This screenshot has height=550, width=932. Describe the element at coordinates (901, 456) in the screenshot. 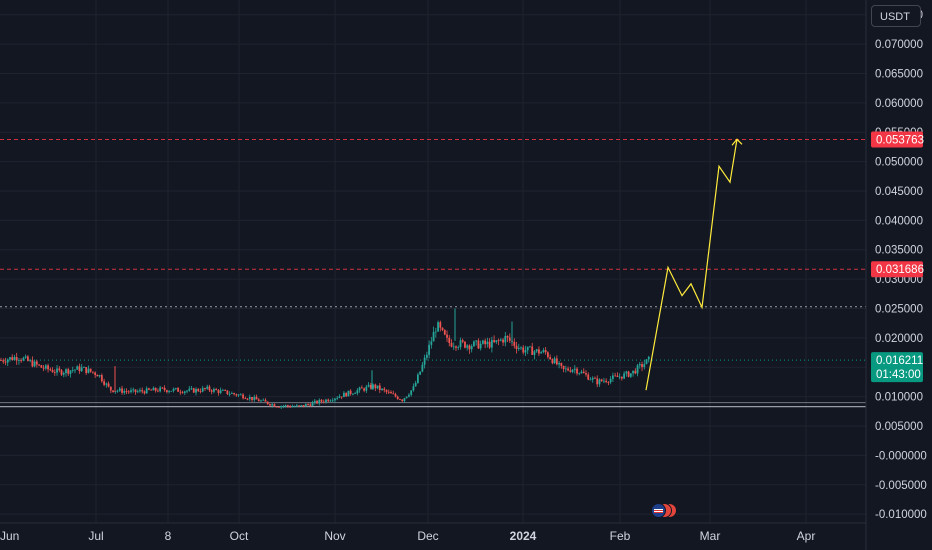

I see `price-tick-label: -0.000000` at that location.